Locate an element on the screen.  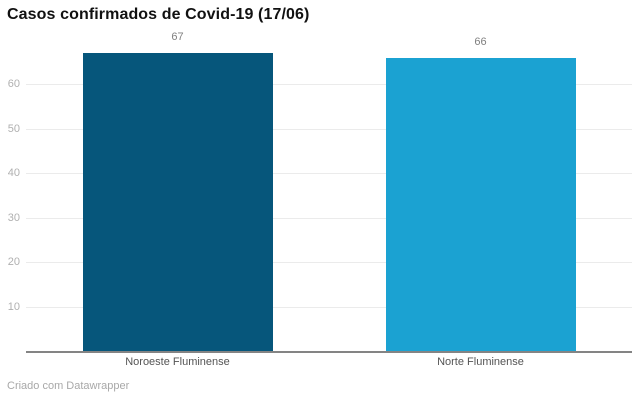
y-tick-label: 50 is located at coordinates (13, 128).